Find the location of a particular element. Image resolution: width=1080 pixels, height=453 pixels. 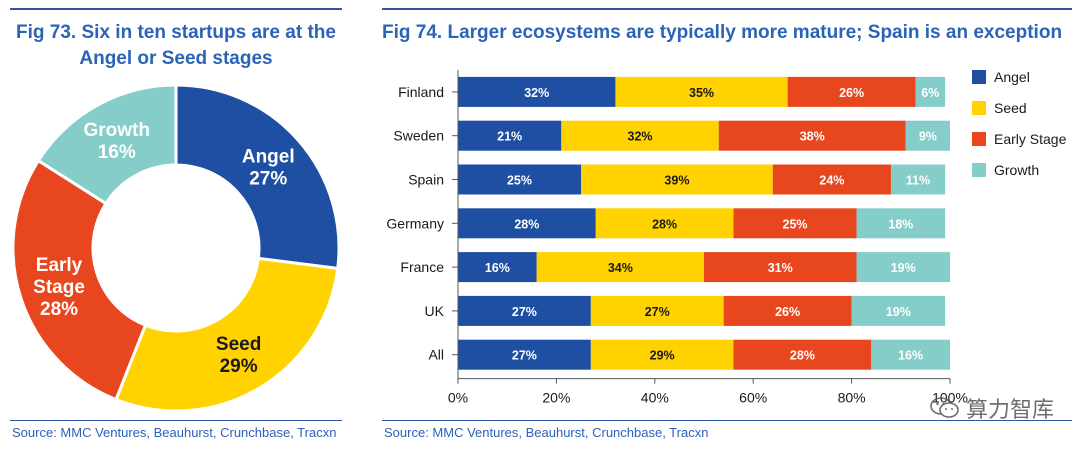

bar-sweden-growth is located at coordinates (927, 135).